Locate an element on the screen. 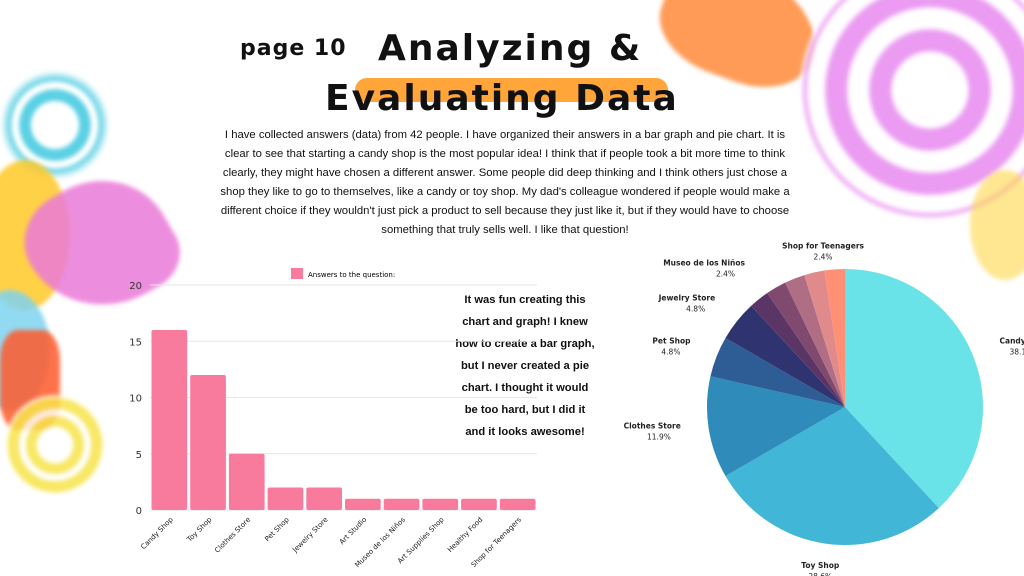  pie-label-pct: 28.6% is located at coordinates (820, 574).